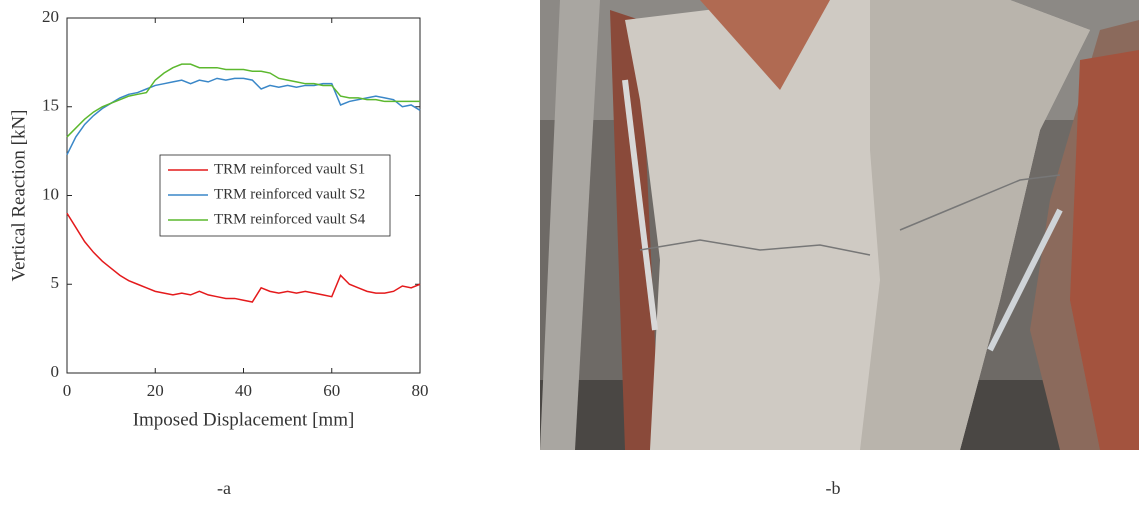  Describe the element at coordinates (833, 488) in the screenshot. I see `caption: -b` at that location.